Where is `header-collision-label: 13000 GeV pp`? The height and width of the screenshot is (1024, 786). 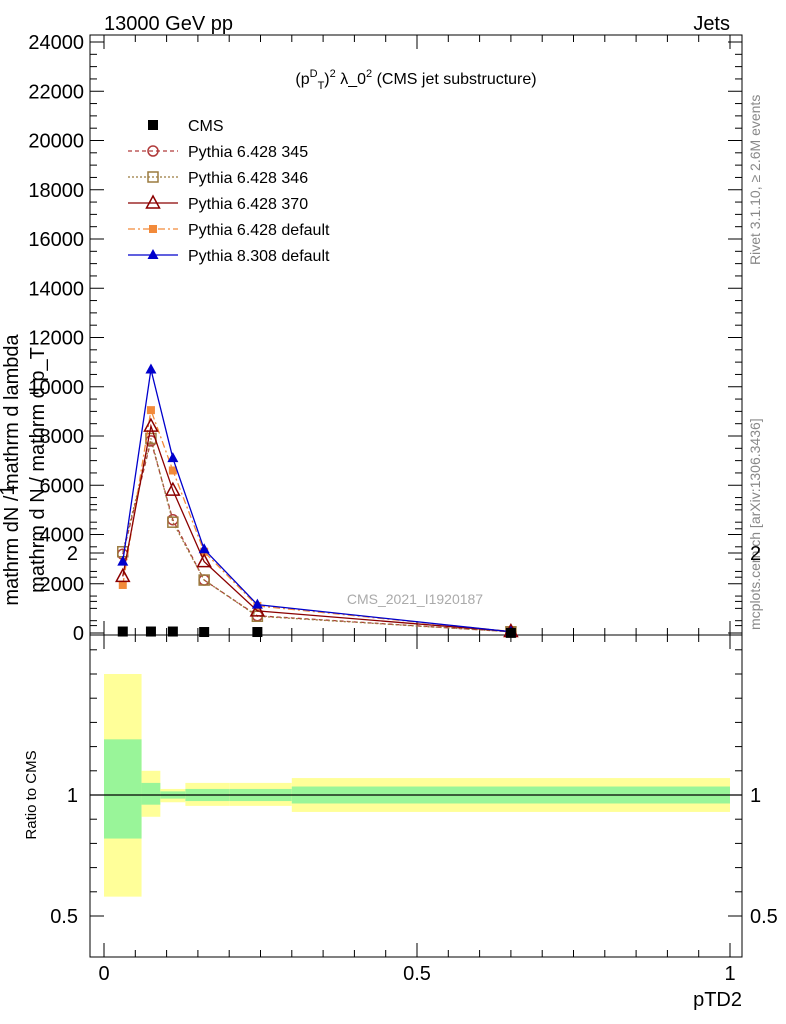
header-collision-label: 13000 GeV pp is located at coordinates (168, 24).